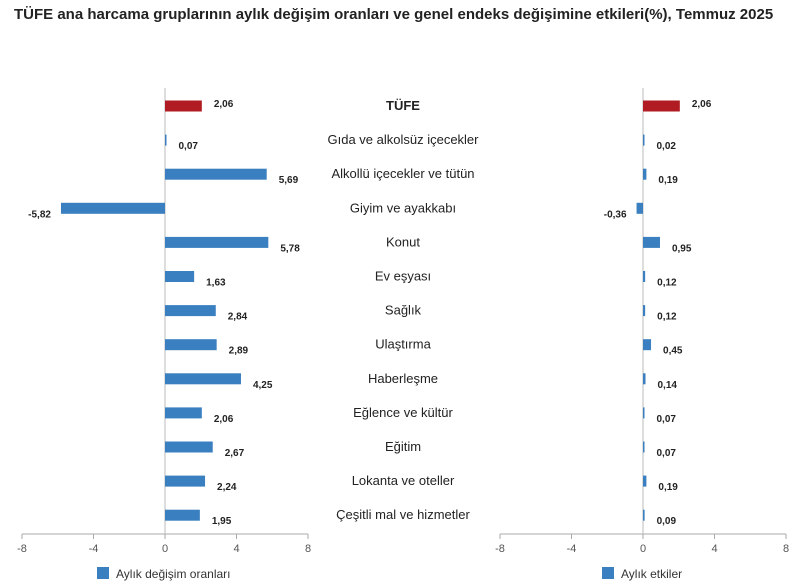  Describe the element at coordinates (222, 521) in the screenshot. I see `data-label: 1,95` at that location.